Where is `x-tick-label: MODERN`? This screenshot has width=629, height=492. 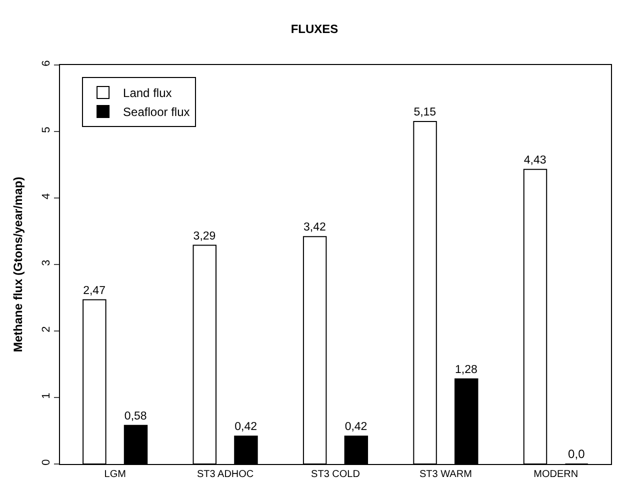 x-tick-label: MODERN is located at coordinates (556, 474).